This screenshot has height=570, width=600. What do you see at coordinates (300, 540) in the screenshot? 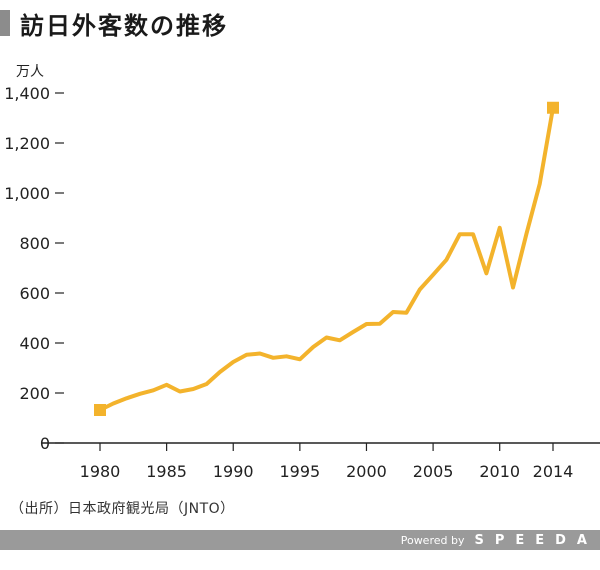
I see `footer-bar: Powered by SPEEDA` at bounding box center [300, 540].